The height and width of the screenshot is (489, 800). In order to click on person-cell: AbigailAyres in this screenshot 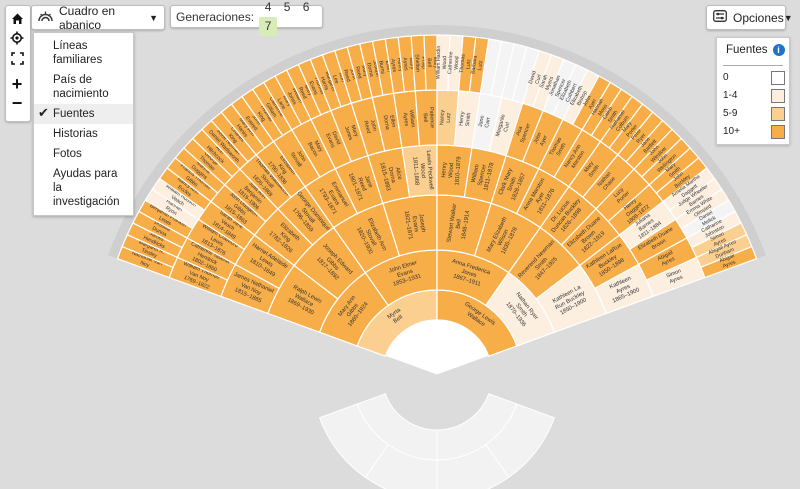, I will do `click(729, 262)`.